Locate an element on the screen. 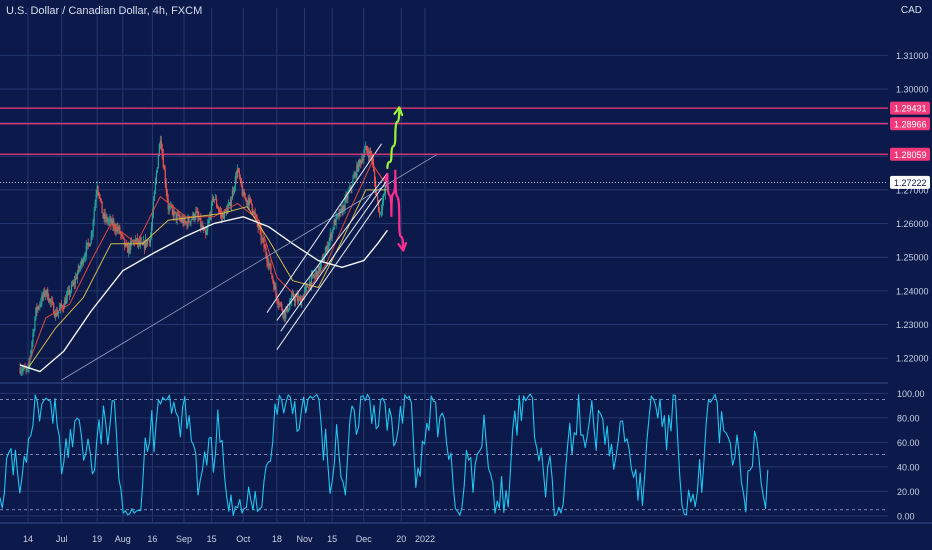 The image size is (932, 550). time-tick-label: Sep is located at coordinates (184, 539).